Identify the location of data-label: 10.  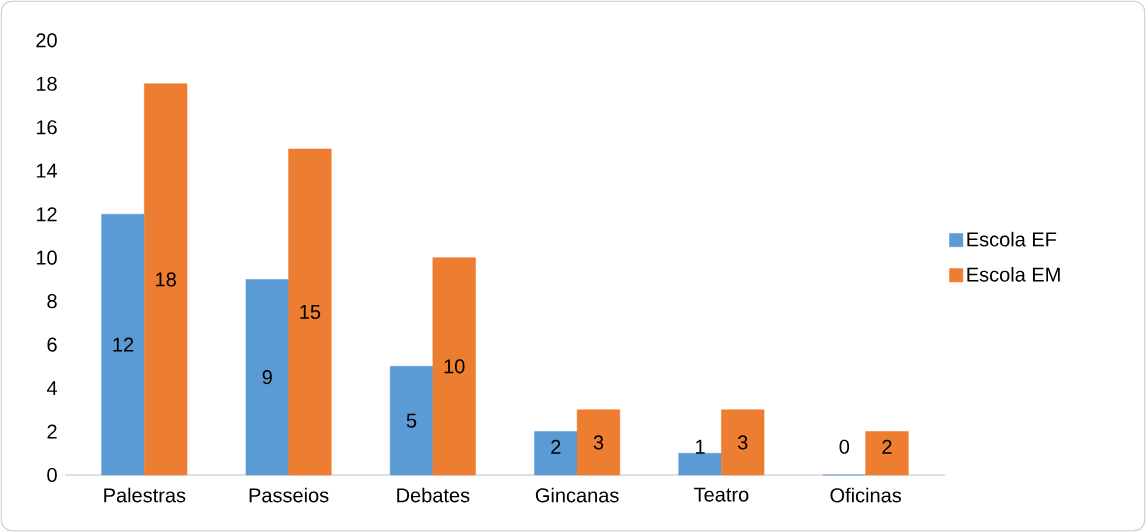
(454, 366).